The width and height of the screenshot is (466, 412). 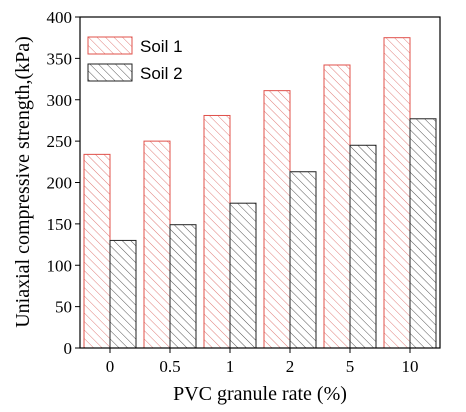 What do you see at coordinates (60, 183) in the screenshot?
I see `y-tick-label: 200` at bounding box center [60, 183].